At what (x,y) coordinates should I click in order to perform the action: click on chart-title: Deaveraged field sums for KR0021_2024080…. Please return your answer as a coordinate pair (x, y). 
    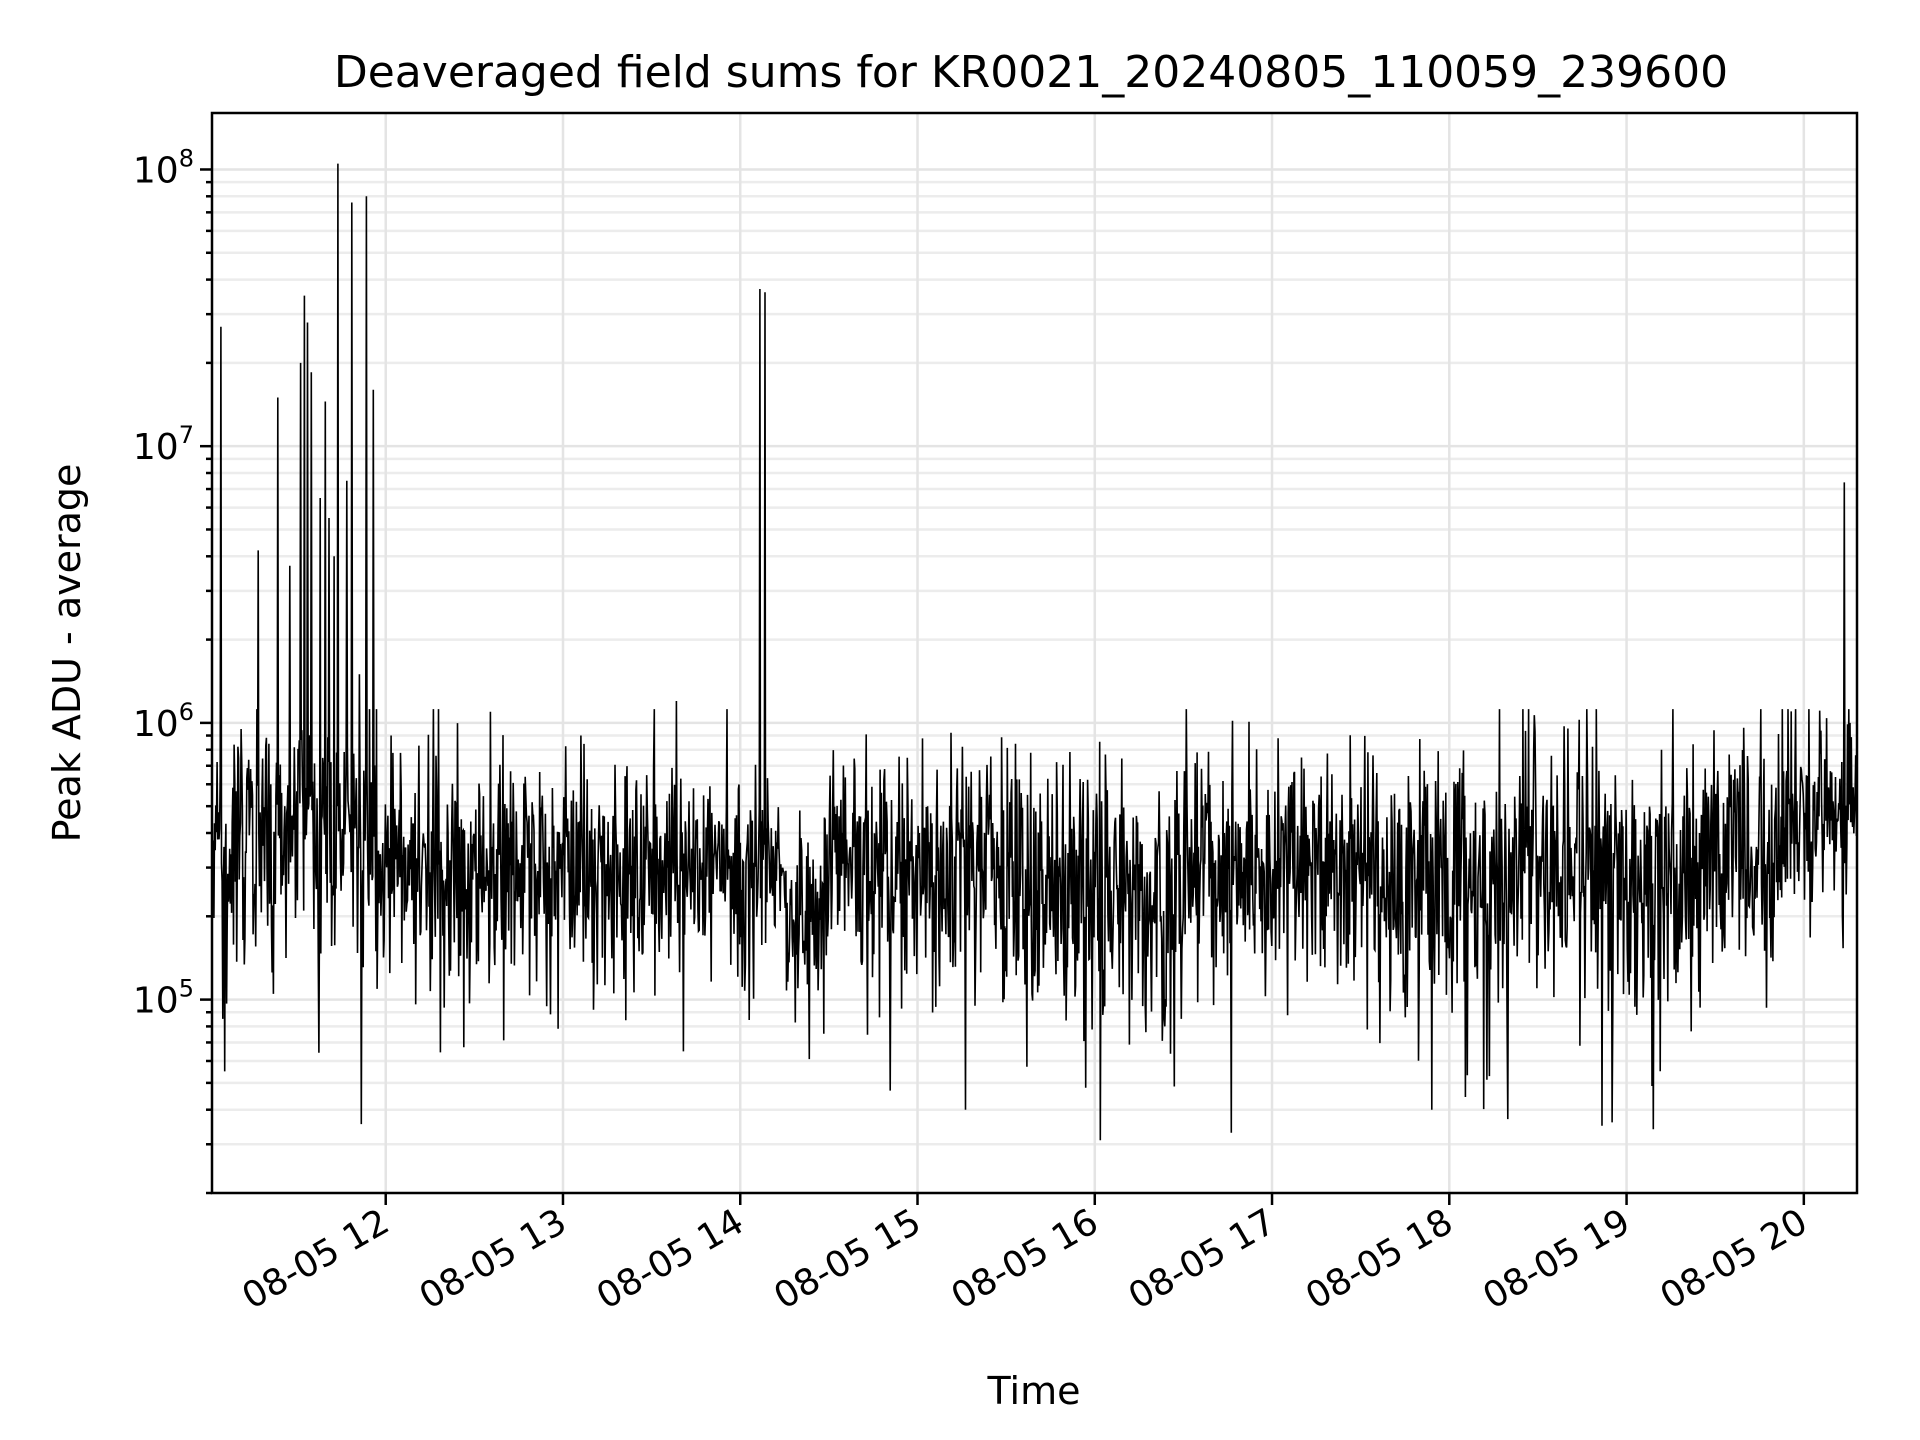
    Looking at the image, I should click on (1031, 72).